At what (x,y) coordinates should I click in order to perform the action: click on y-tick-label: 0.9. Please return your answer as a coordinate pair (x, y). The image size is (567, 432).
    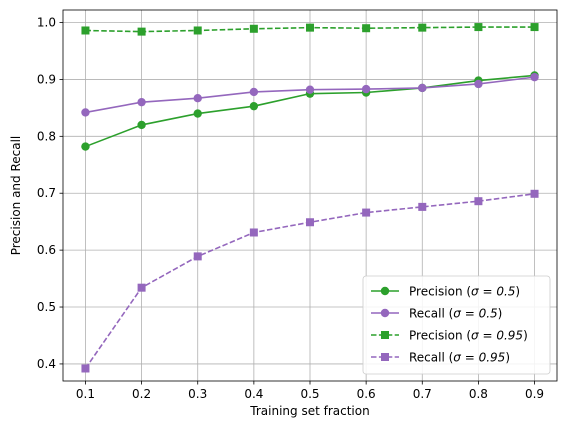
    Looking at the image, I should click on (46, 79).